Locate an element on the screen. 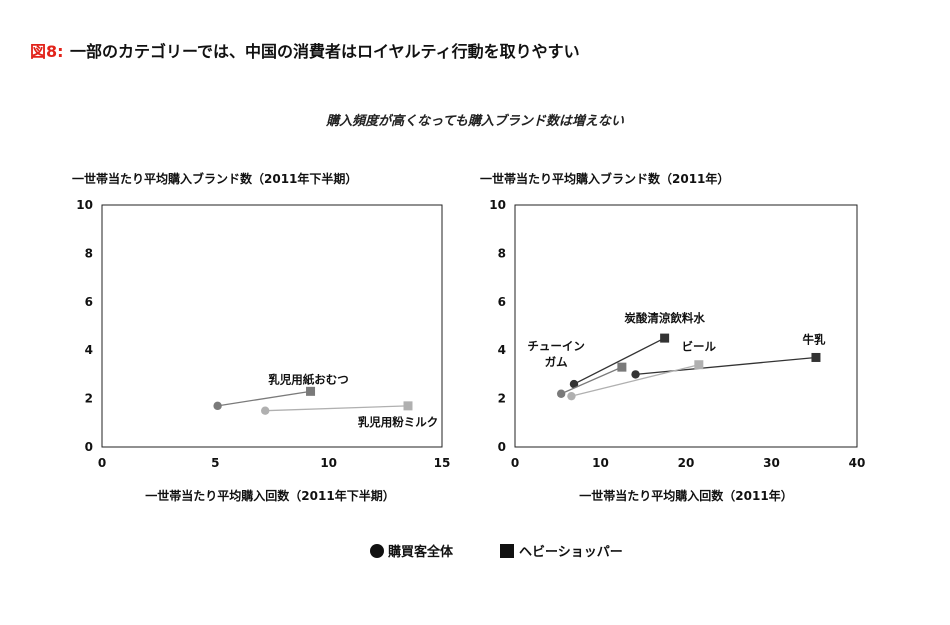  x-tick-label: 40 is located at coordinates (857, 463).